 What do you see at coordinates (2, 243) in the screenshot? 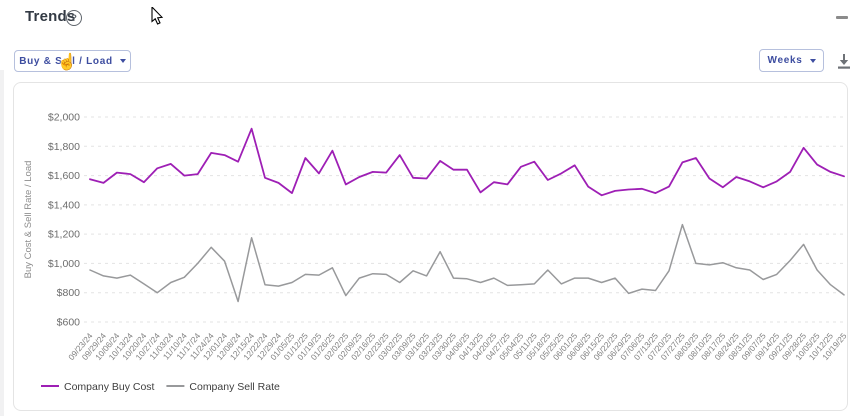
I see `page-edge` at bounding box center [2, 243].